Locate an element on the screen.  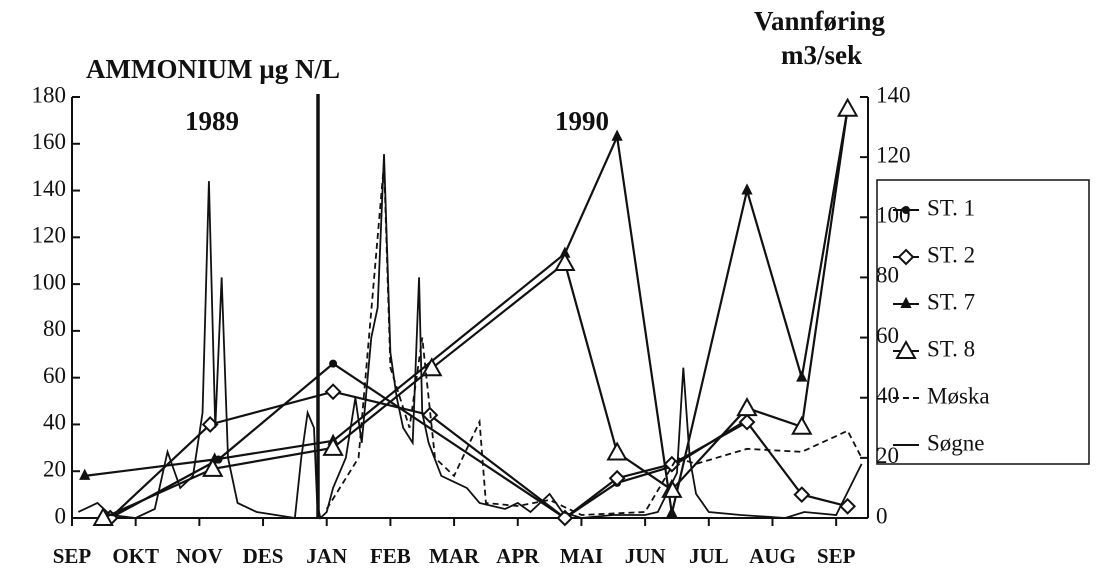
x-tick-label: AUG is located at coordinates (772, 556).